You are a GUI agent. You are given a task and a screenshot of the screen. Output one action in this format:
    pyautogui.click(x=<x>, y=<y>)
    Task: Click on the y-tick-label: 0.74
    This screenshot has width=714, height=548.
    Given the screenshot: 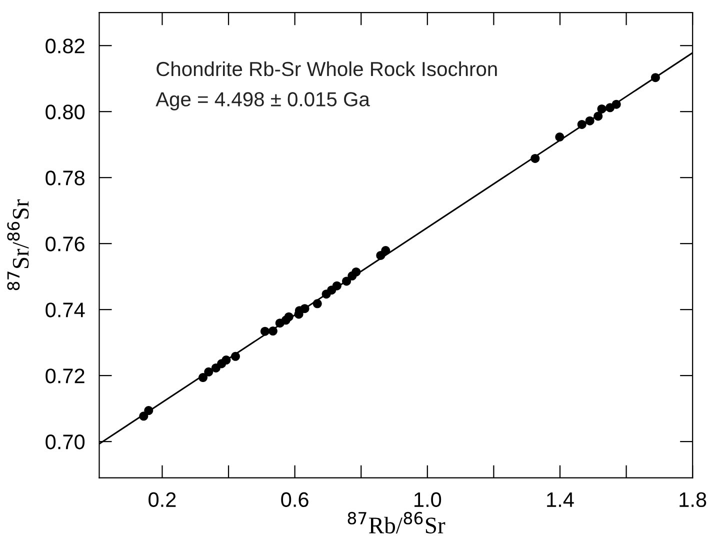 What is the action you would take?
    pyautogui.click(x=65, y=310)
    